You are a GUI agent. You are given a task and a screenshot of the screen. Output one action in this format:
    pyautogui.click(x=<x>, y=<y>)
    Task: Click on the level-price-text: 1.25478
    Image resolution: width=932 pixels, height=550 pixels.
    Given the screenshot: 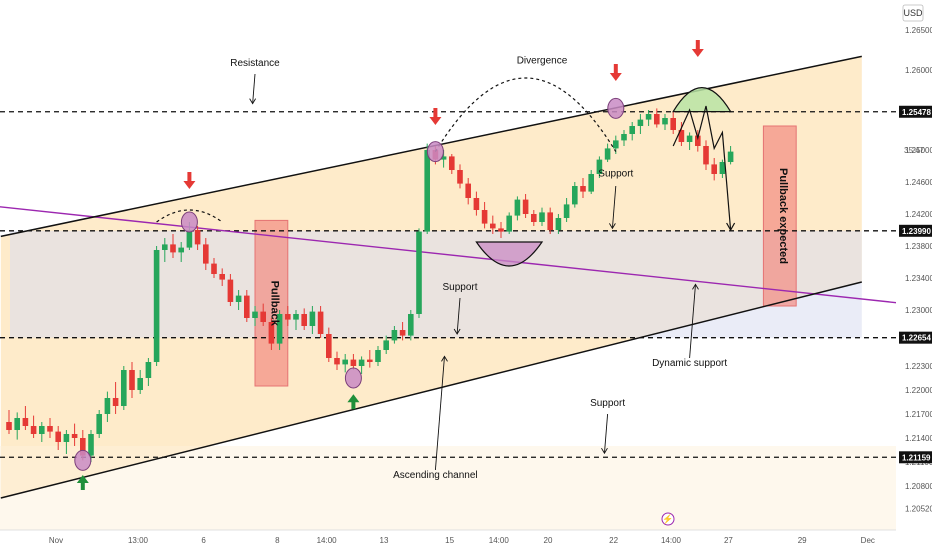 What is the action you would take?
    pyautogui.click(x=916, y=112)
    